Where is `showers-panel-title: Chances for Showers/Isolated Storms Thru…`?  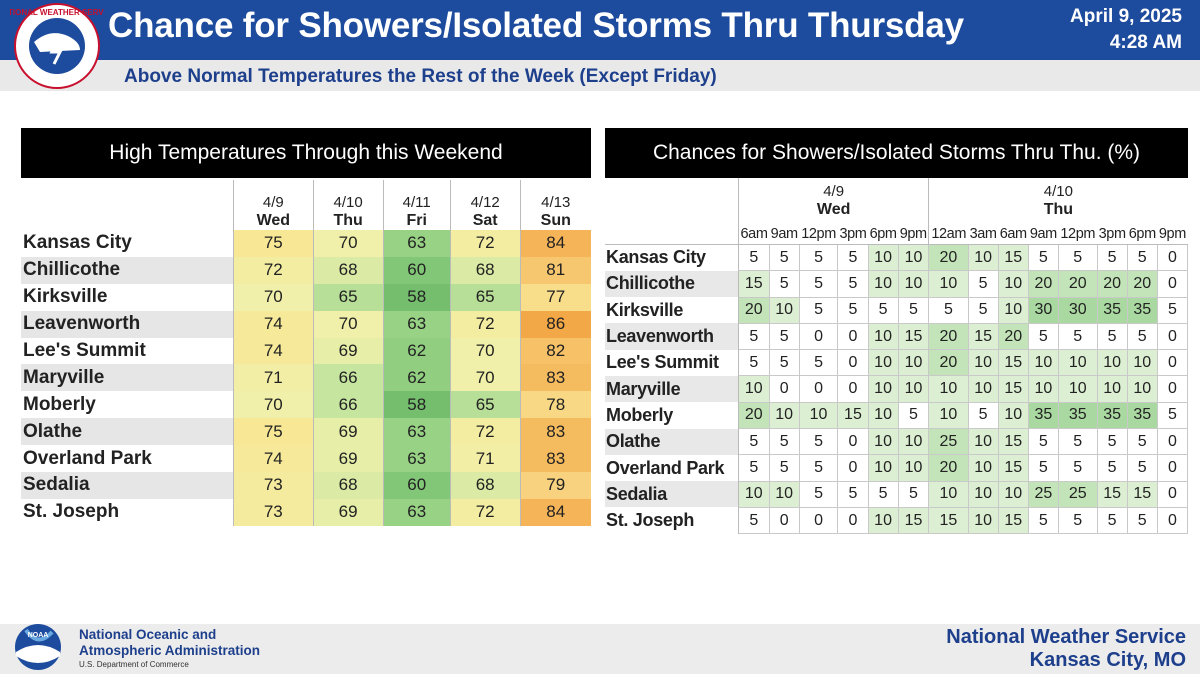 showers-panel-title: Chances for Showers/Isolated Storms Thru… is located at coordinates (896, 153).